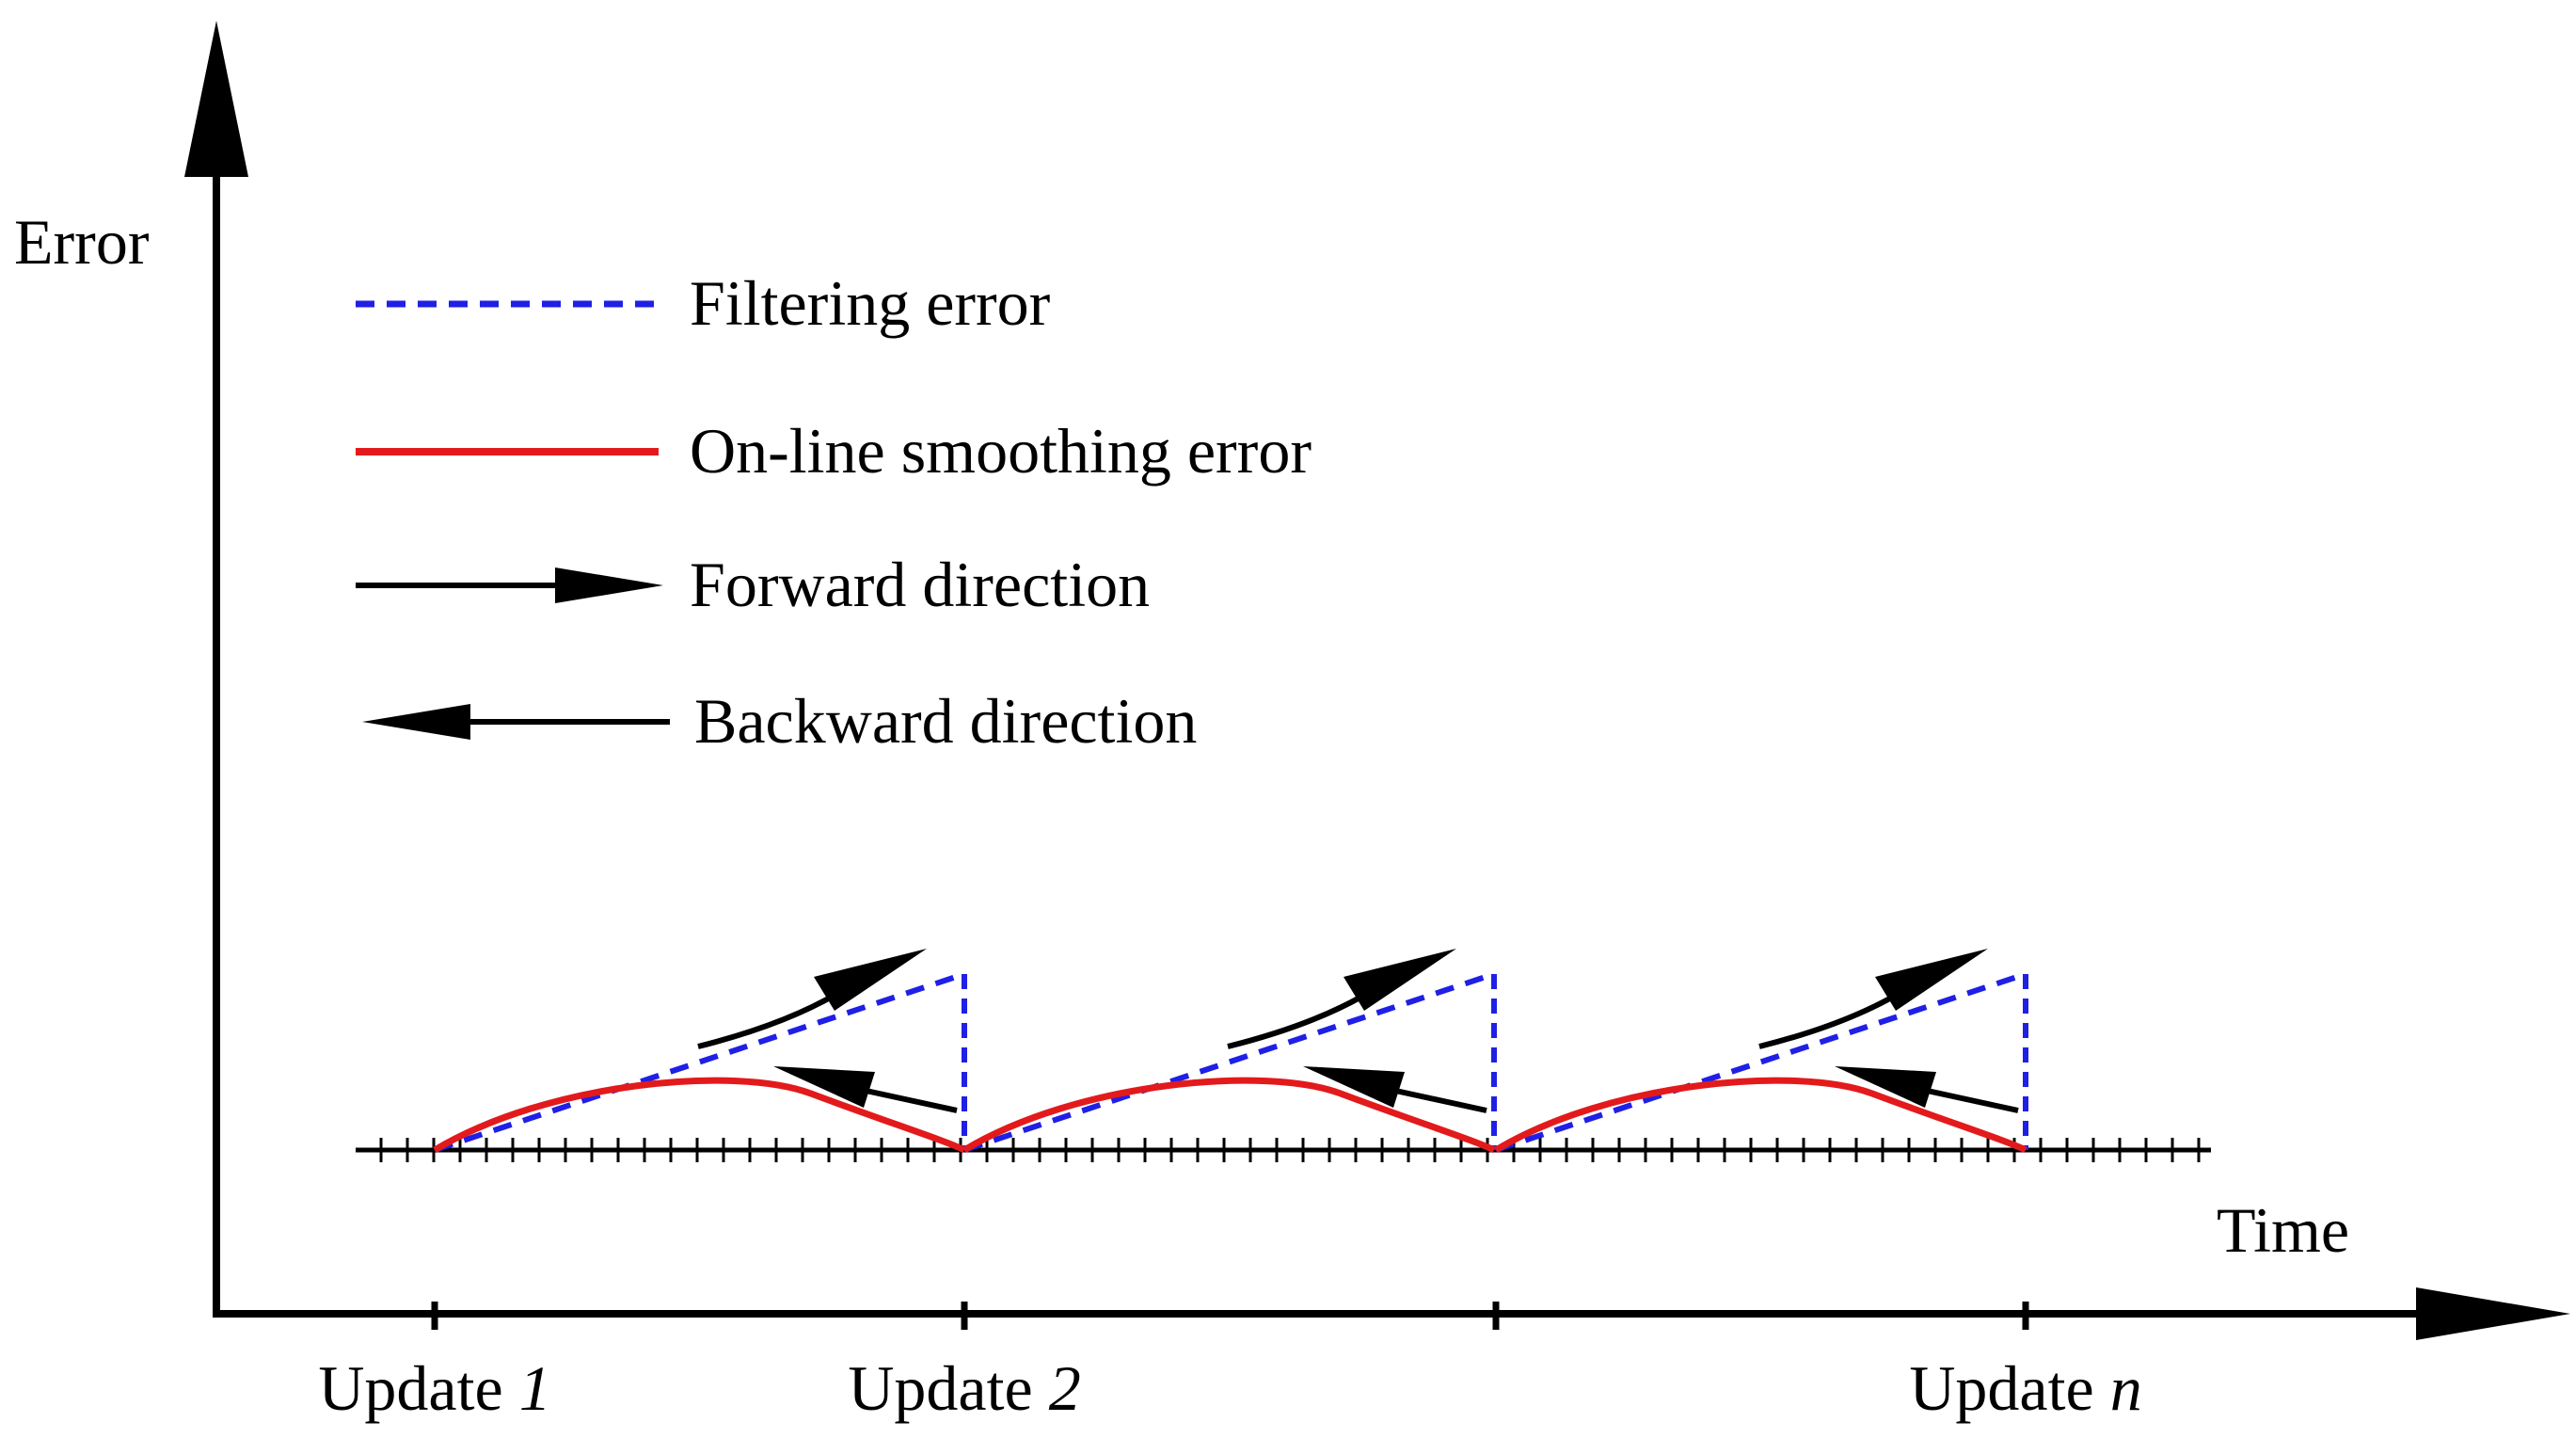  What do you see at coordinates (871, 303) in the screenshot?
I see `legend-filtering-label: Filtering error` at bounding box center [871, 303].